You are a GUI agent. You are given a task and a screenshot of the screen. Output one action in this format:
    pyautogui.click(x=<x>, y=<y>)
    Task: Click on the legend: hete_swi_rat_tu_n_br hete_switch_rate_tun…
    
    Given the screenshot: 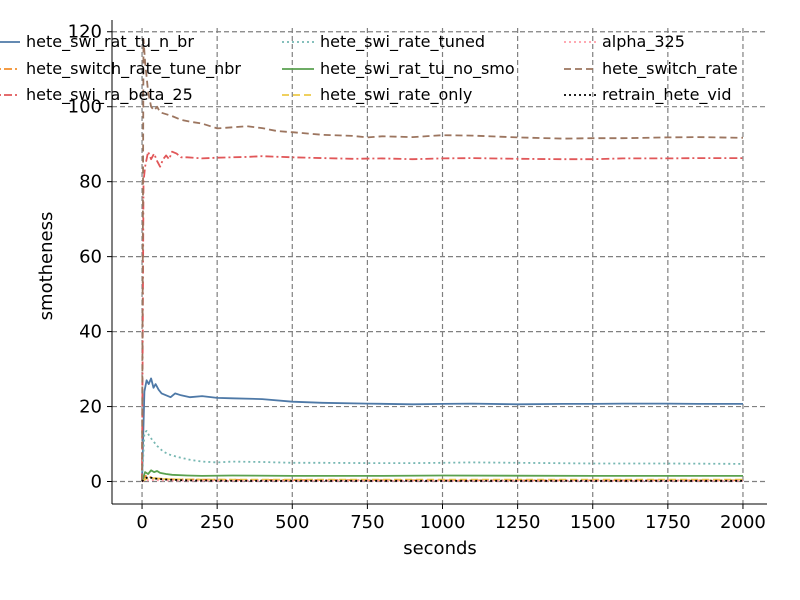 What is the action you would take?
    pyautogui.click(x=369, y=68)
    